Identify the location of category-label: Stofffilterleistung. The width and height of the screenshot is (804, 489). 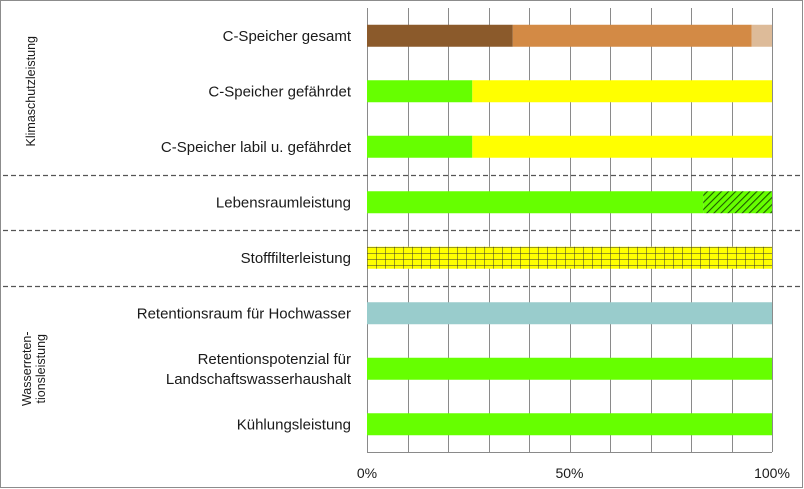
(296, 258).